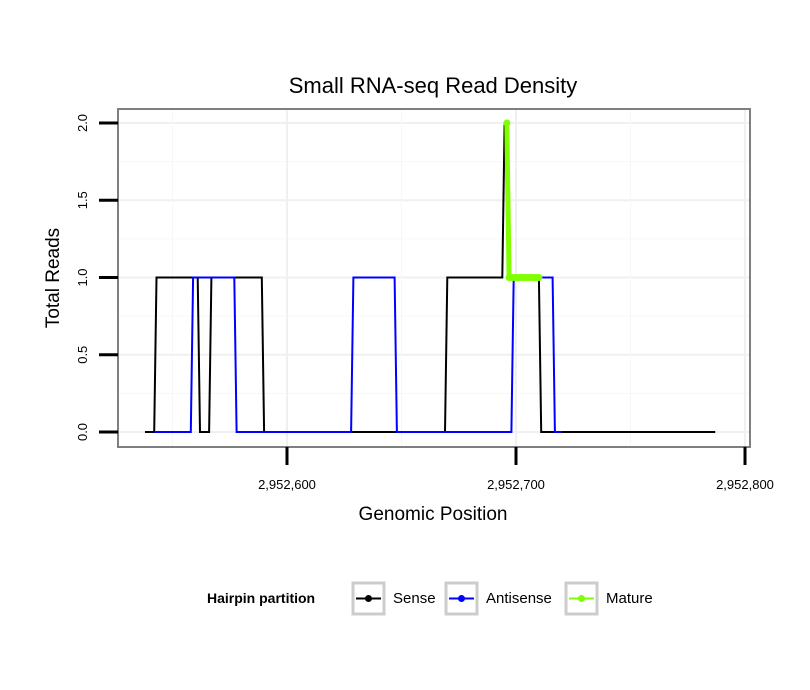 The width and height of the screenshot is (810, 690). Describe the element at coordinates (516, 484) in the screenshot. I see `x-tick-label-1: 2,952,700` at that location.